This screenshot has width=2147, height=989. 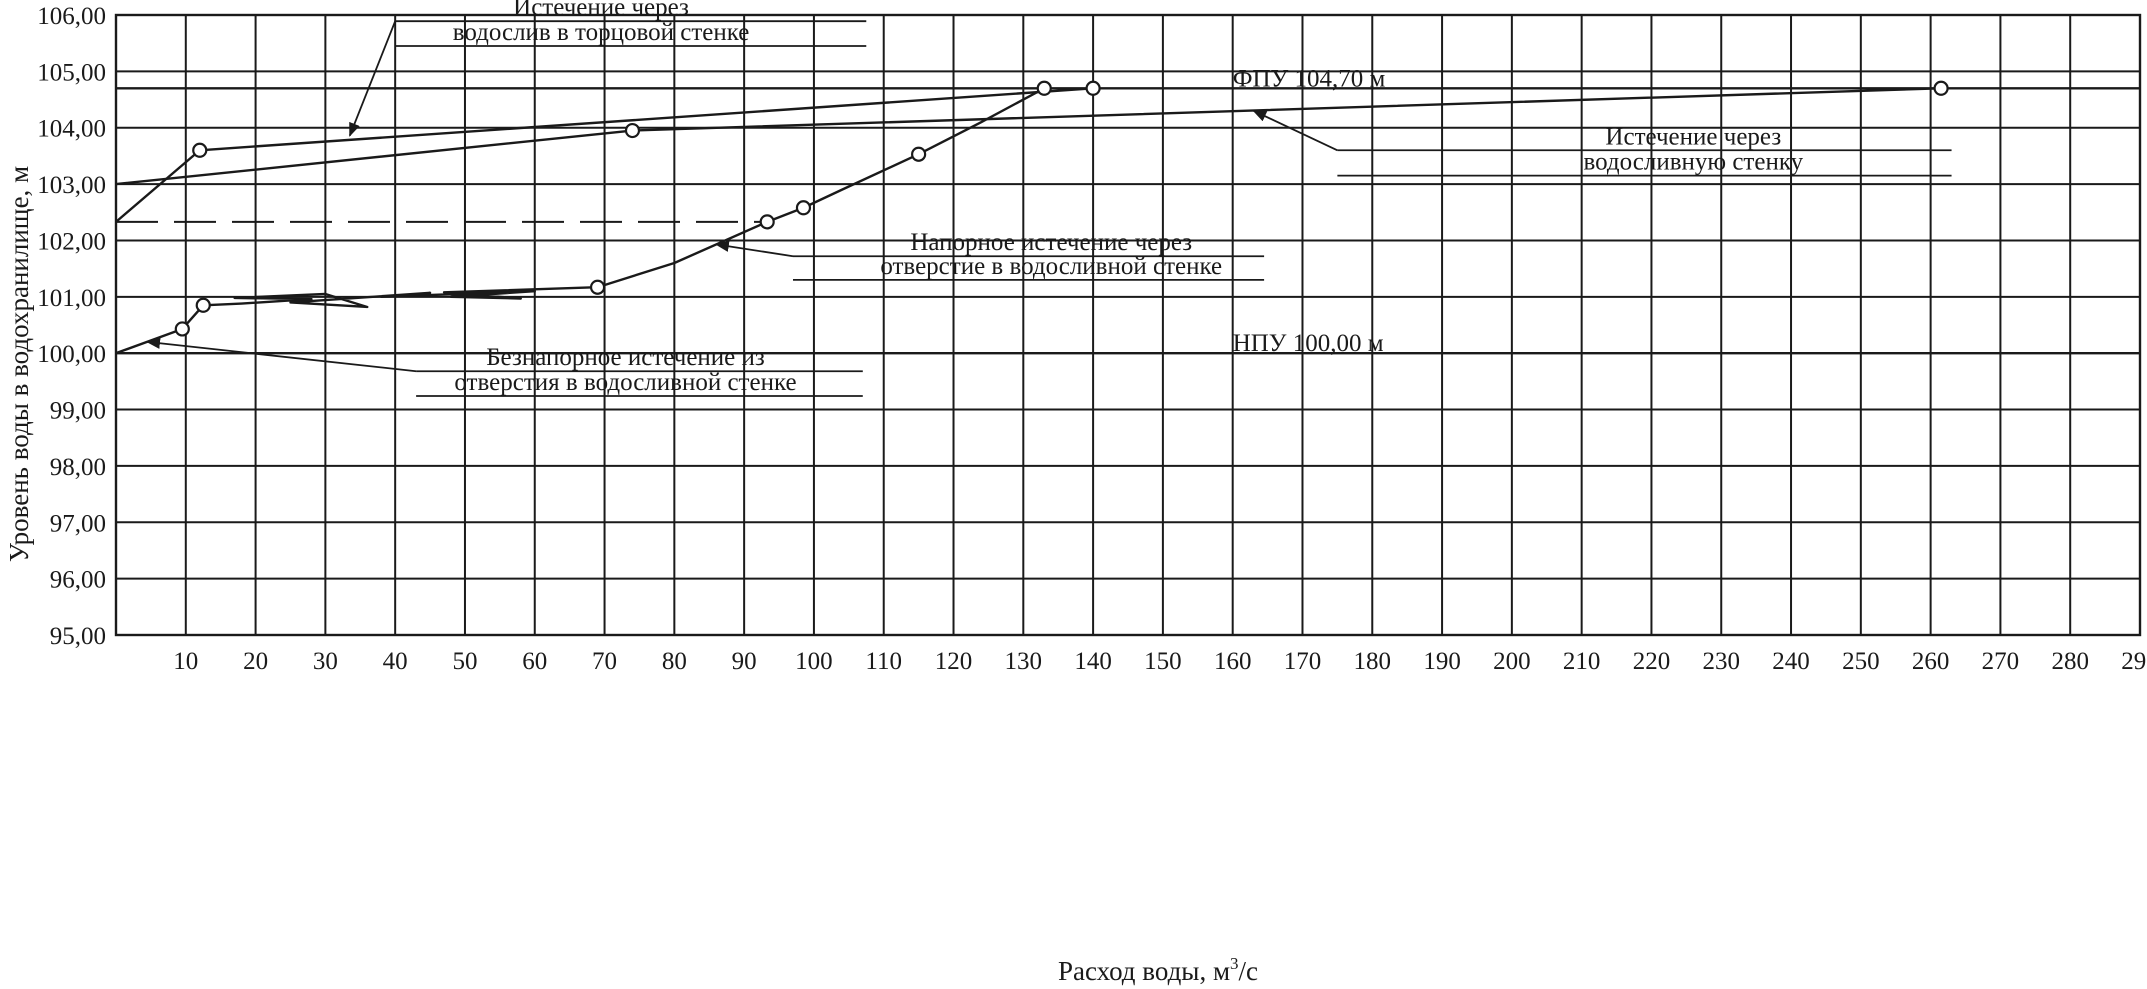 What do you see at coordinates (372, 78) in the screenshot?
I see `annot-torcovaya-leader` at bounding box center [372, 78].